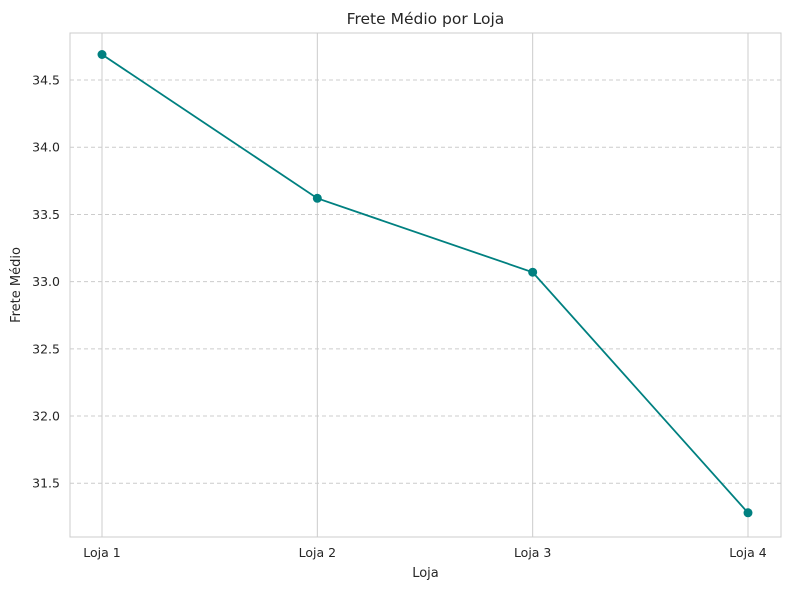  Describe the element at coordinates (16, 285) in the screenshot. I see `y-axis-label: Frete Médio` at that location.